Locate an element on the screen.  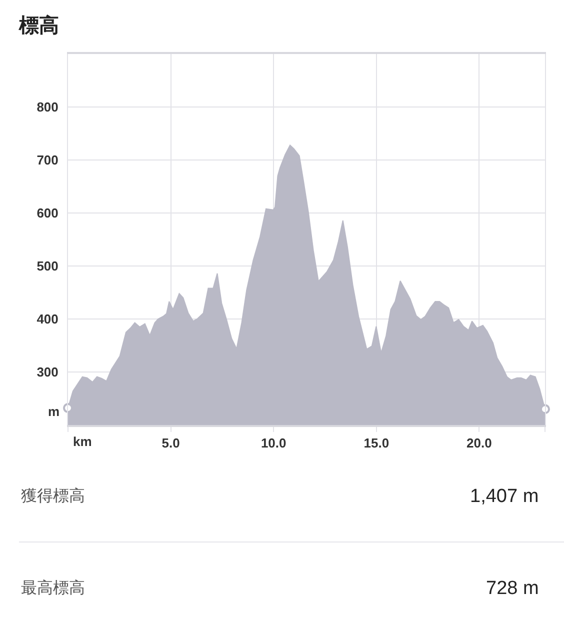
x-axis-title: km is located at coordinates (82, 441).